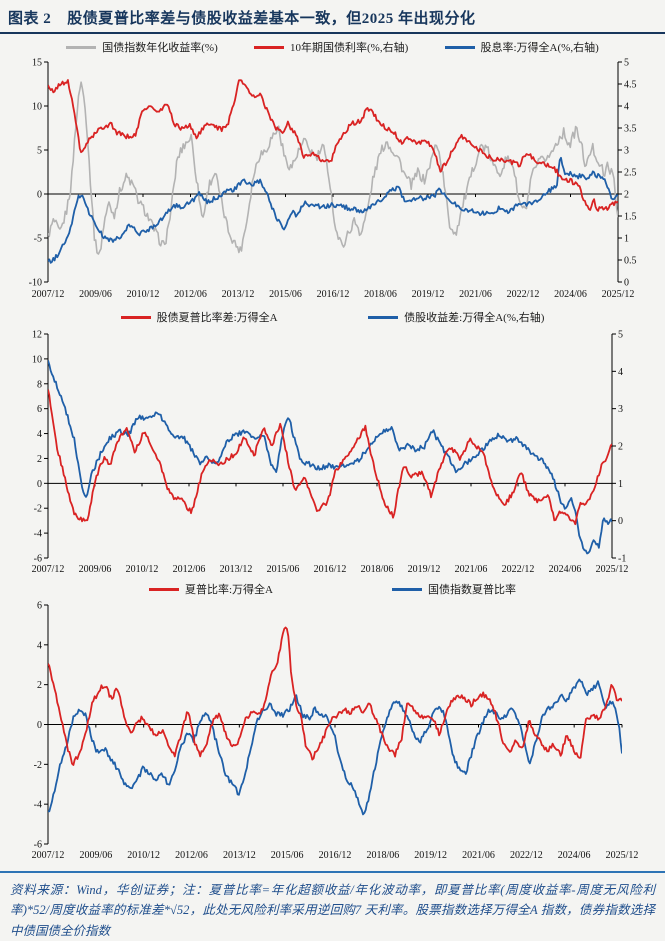  Describe the element at coordinates (332, 589) in the screenshot. I see `chart-bottom-legend: 夏普比率:万得全A 国债指数夏普比率` at that location.